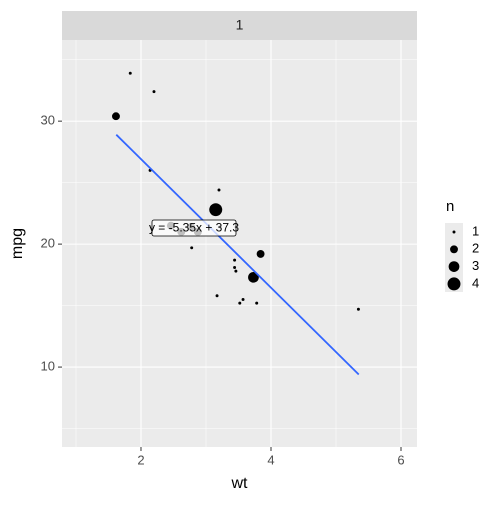  I want to click on legend-keys-bg, so click(454, 257).